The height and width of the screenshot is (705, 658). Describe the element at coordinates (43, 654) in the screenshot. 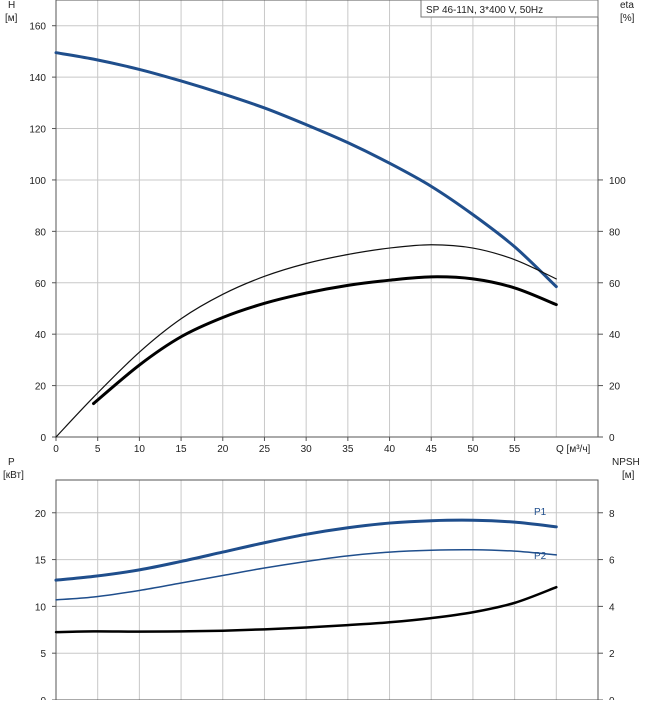

I see `left-tick-label: 5` at that location.